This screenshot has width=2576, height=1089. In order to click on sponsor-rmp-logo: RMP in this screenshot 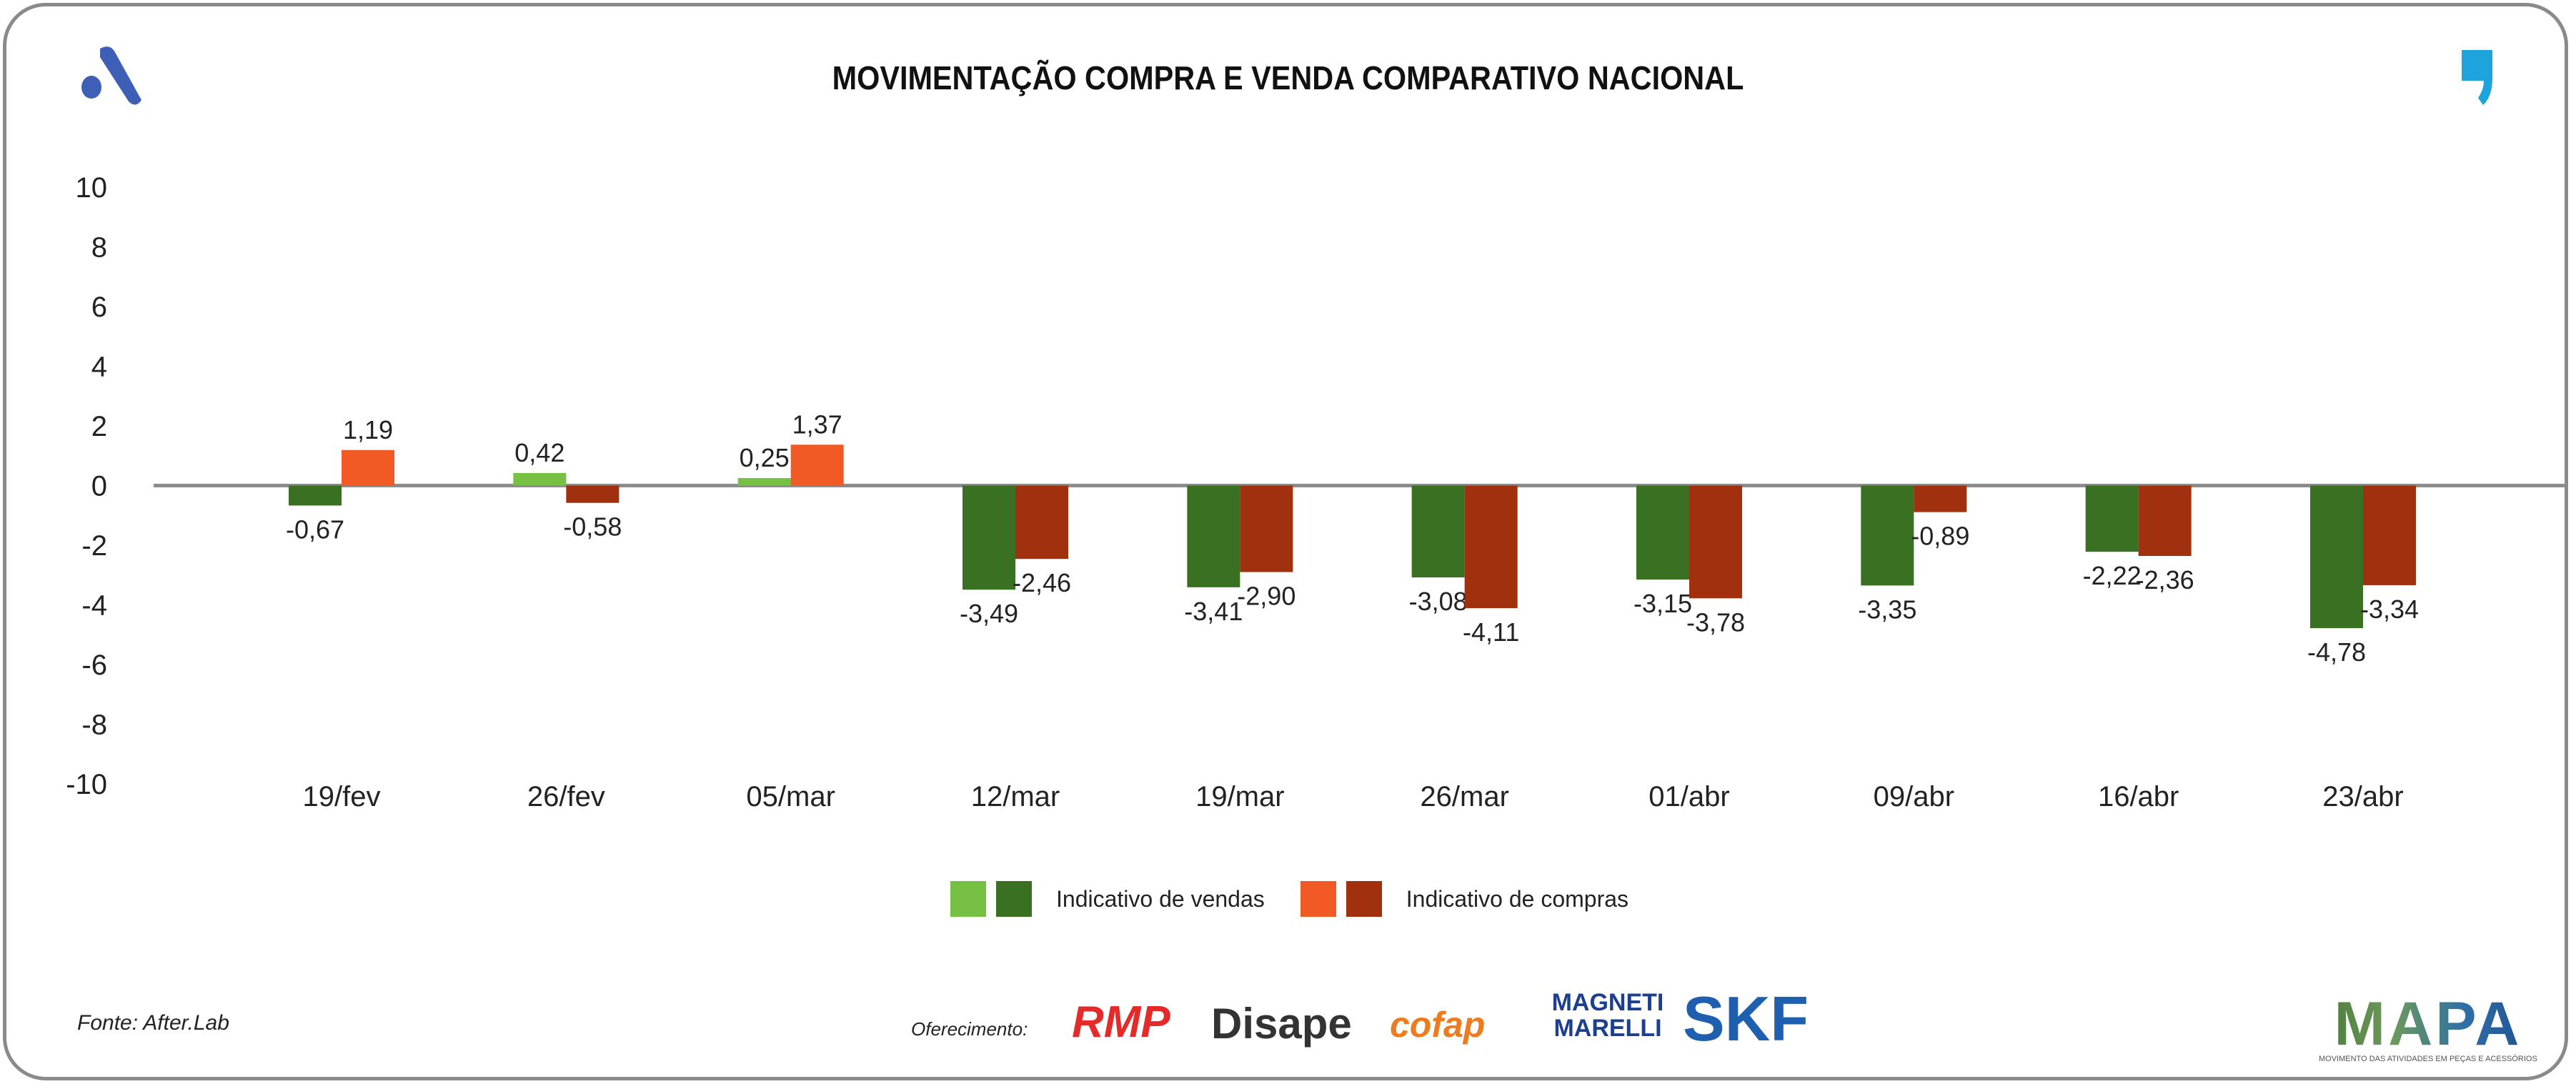, I will do `click(1121, 1022)`.